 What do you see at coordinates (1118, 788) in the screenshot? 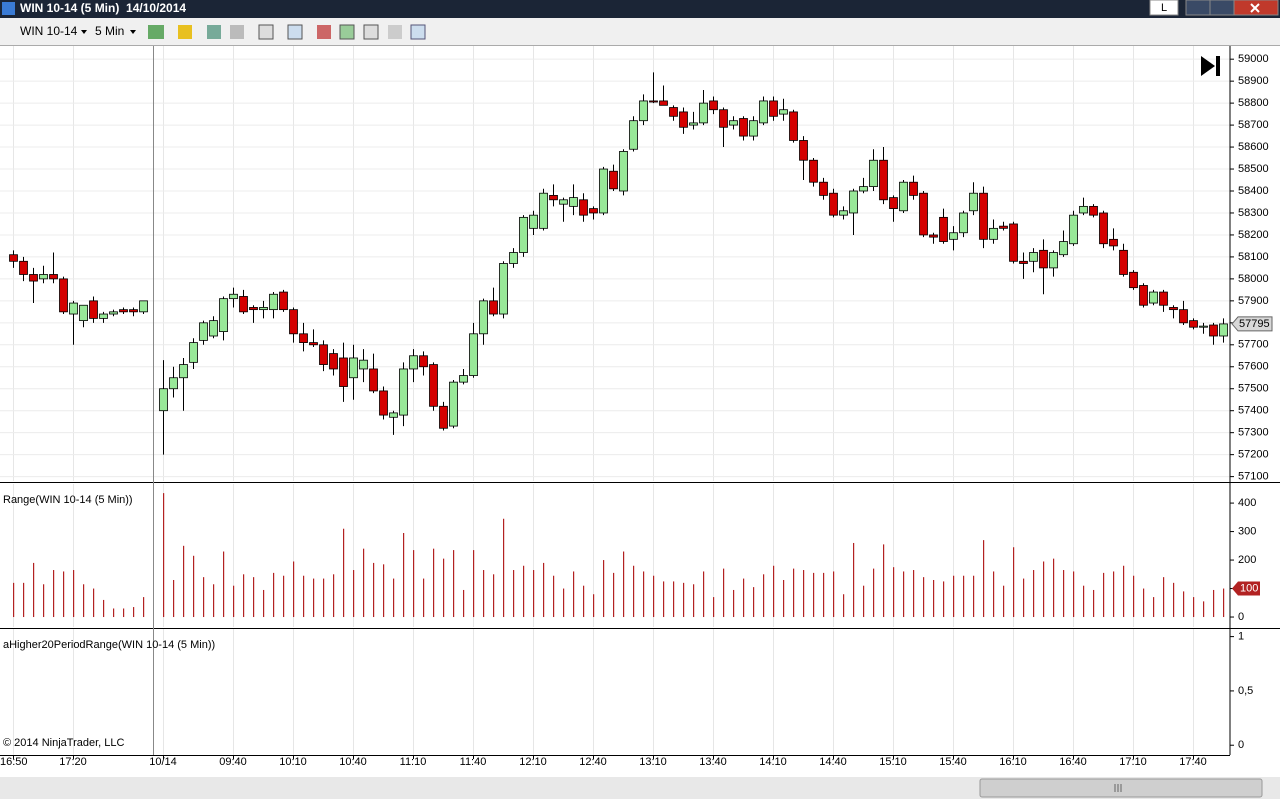
I see `thumb-grip` at bounding box center [1118, 788].